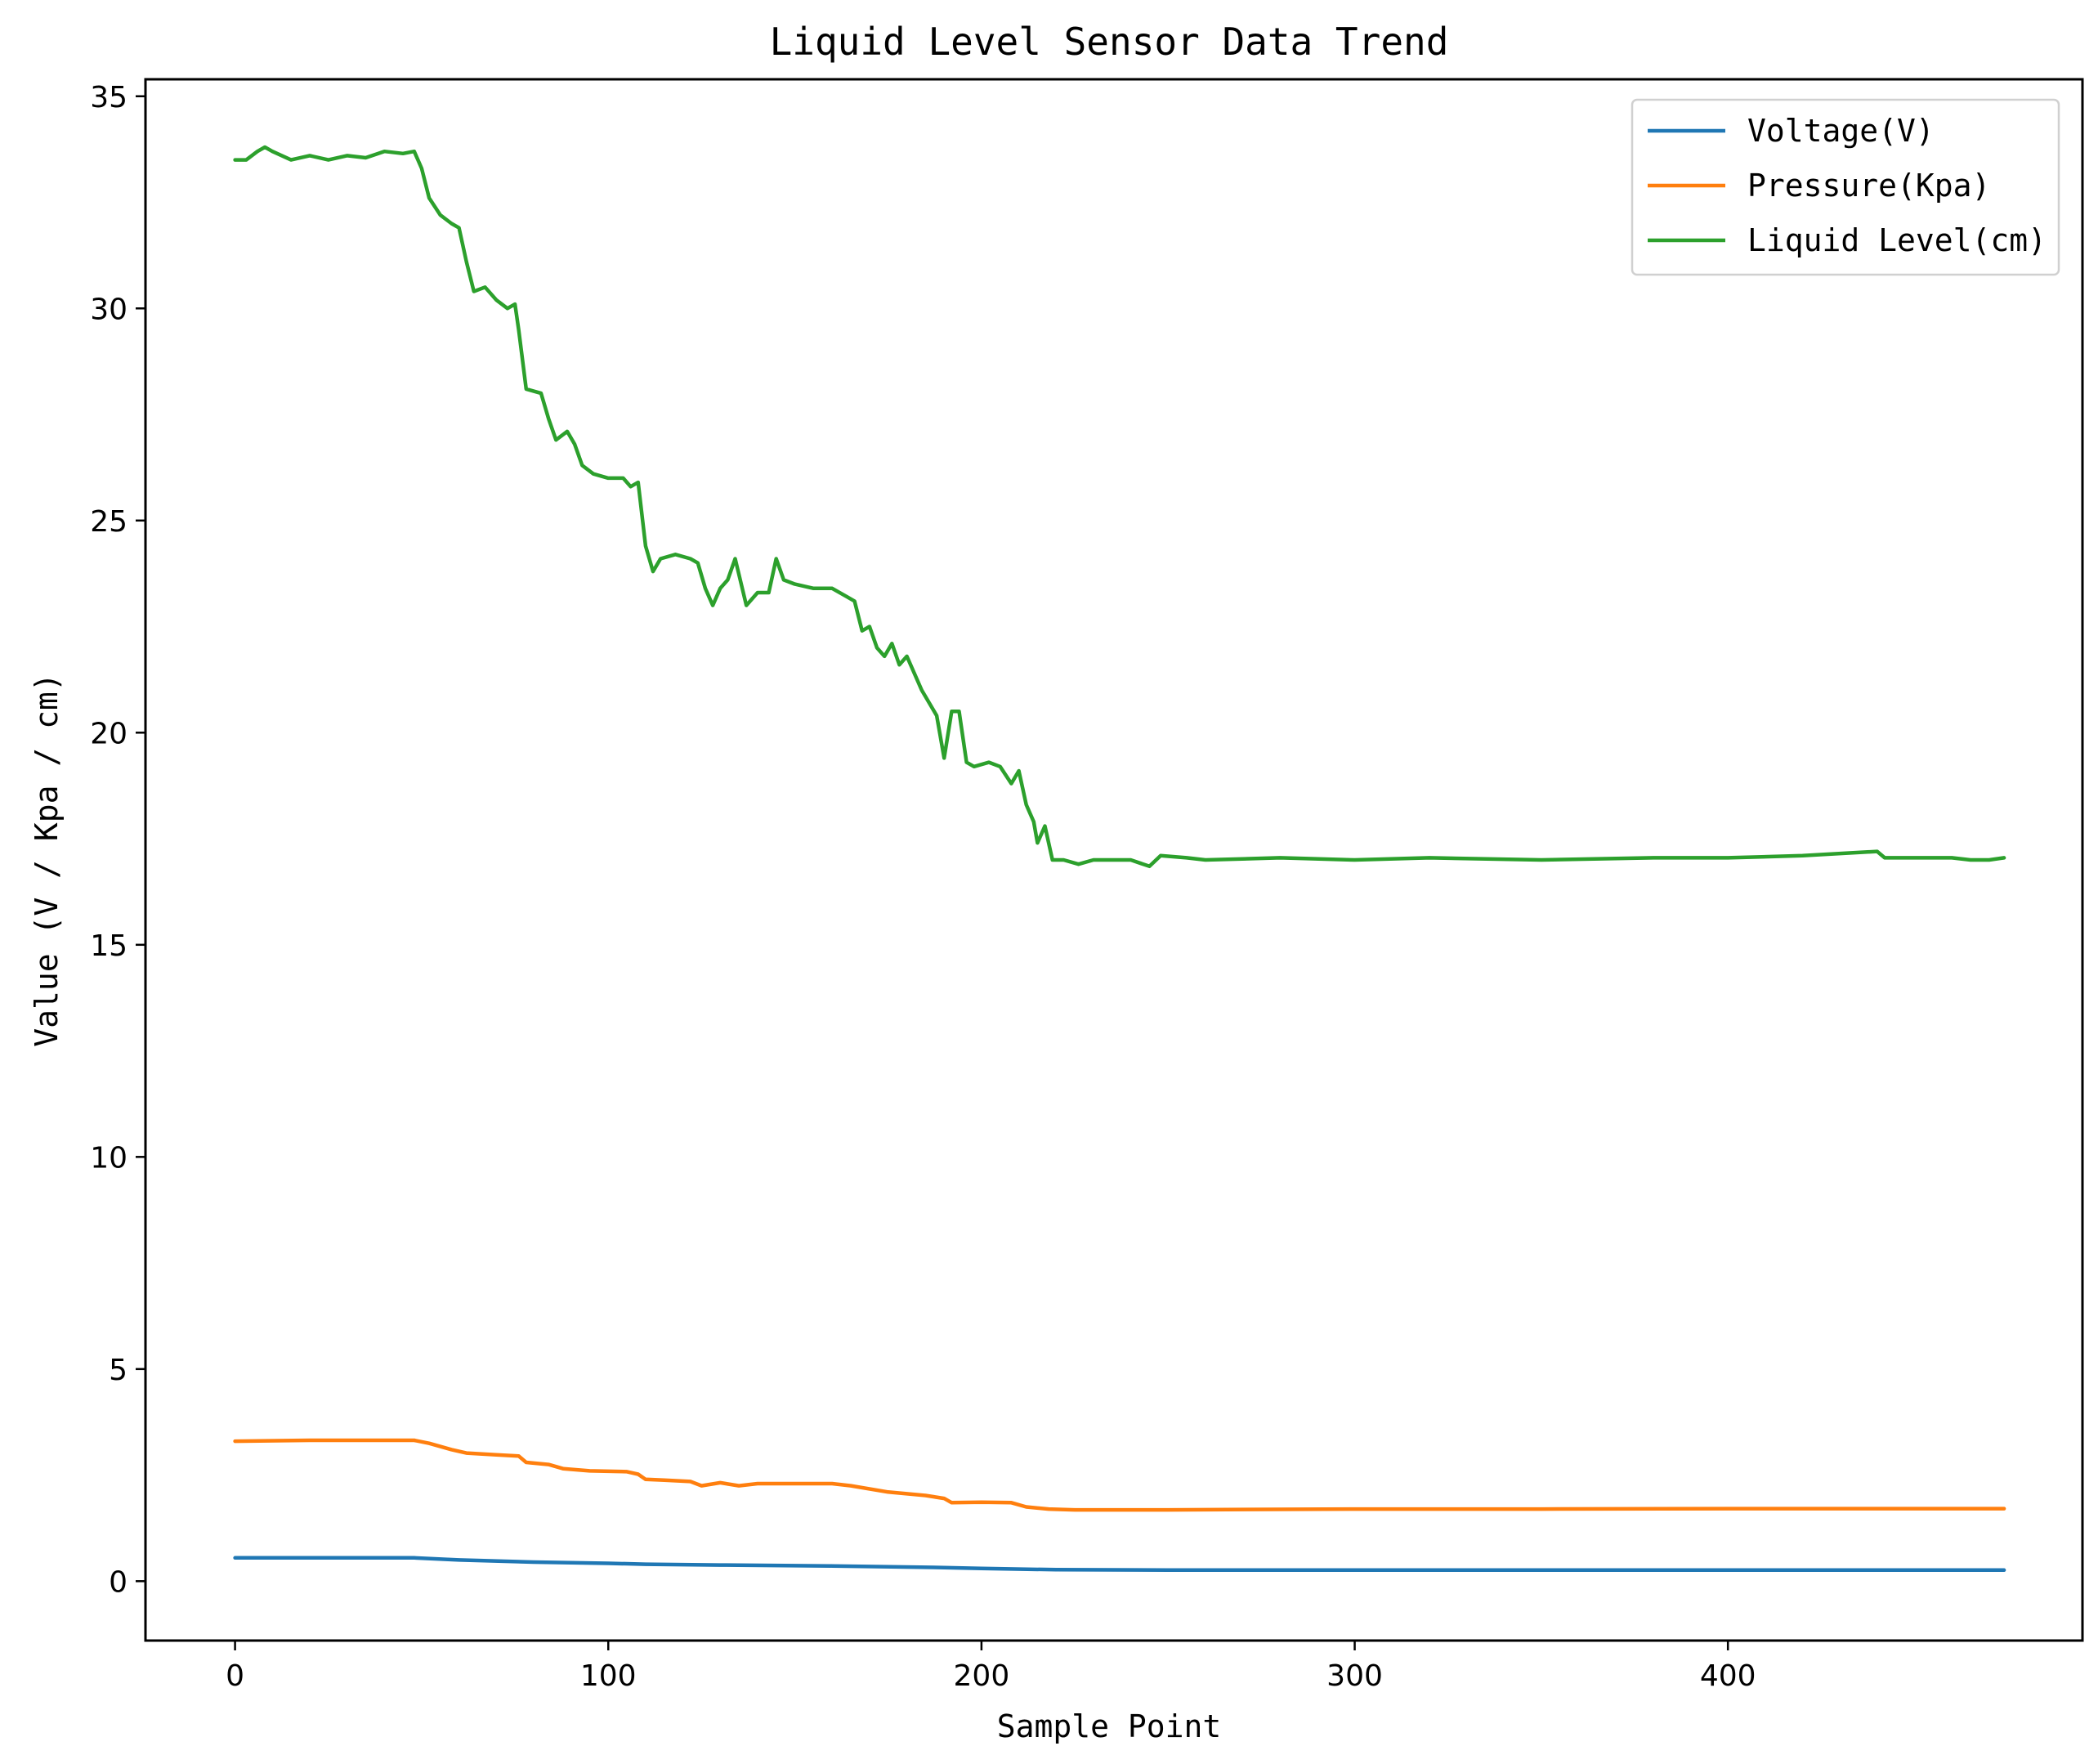  I want to click on legend-entry-liquid-level: Liquid Level(cm), so click(1847, 240).